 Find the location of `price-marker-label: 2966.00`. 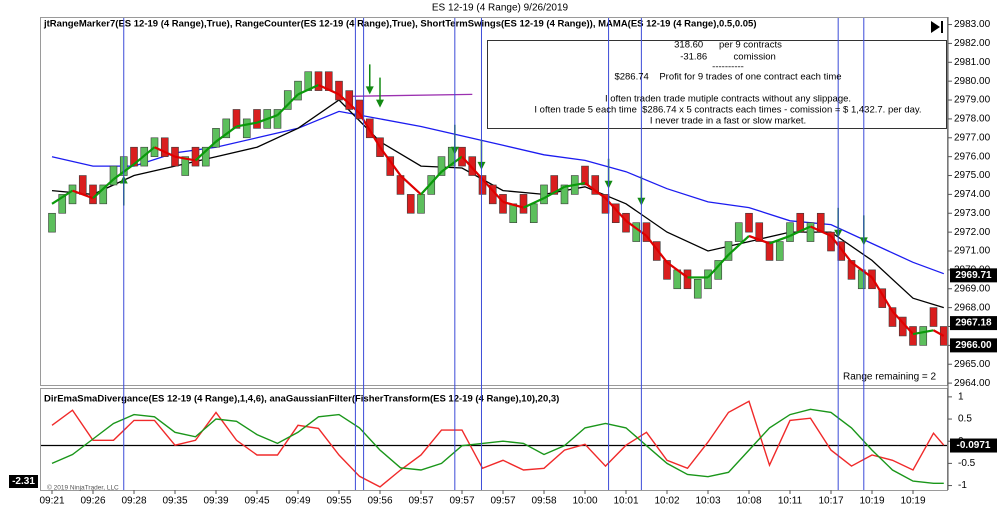

price-marker-label: 2966.00 is located at coordinates (973, 345).